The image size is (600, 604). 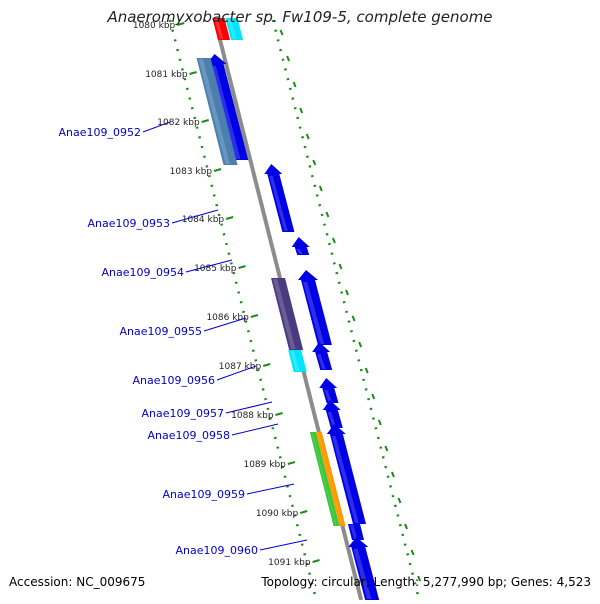 What do you see at coordinates (289, 563) in the screenshot?
I see `tick-label: 1091 kbp` at bounding box center [289, 563].